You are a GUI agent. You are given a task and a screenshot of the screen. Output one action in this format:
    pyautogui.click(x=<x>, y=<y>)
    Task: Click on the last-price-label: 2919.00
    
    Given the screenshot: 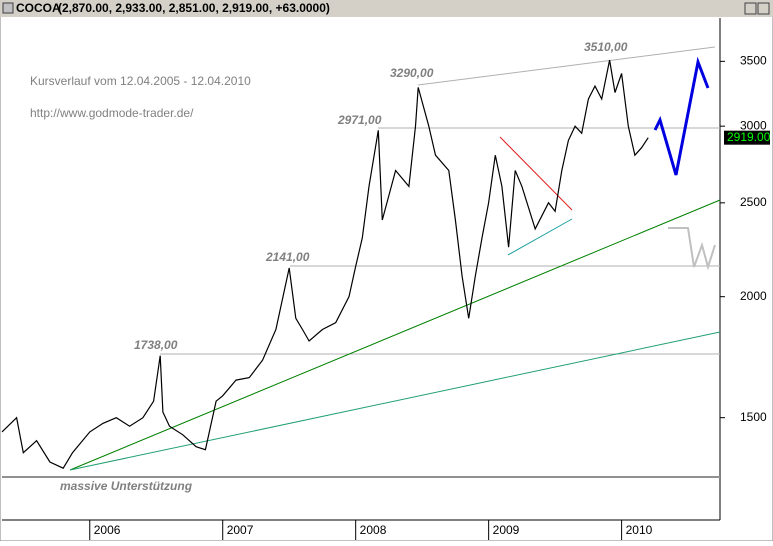 What is the action you would take?
    pyautogui.click(x=749, y=137)
    